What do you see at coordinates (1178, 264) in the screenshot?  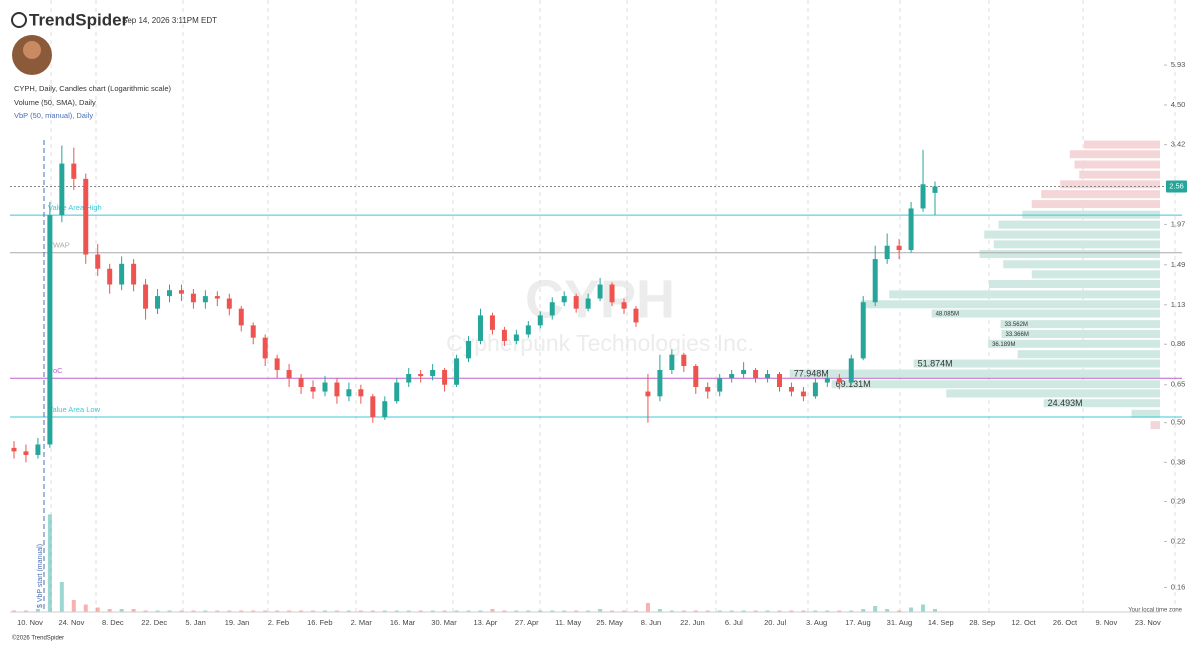 I see `y-tick-label: 1.49` at bounding box center [1178, 264].